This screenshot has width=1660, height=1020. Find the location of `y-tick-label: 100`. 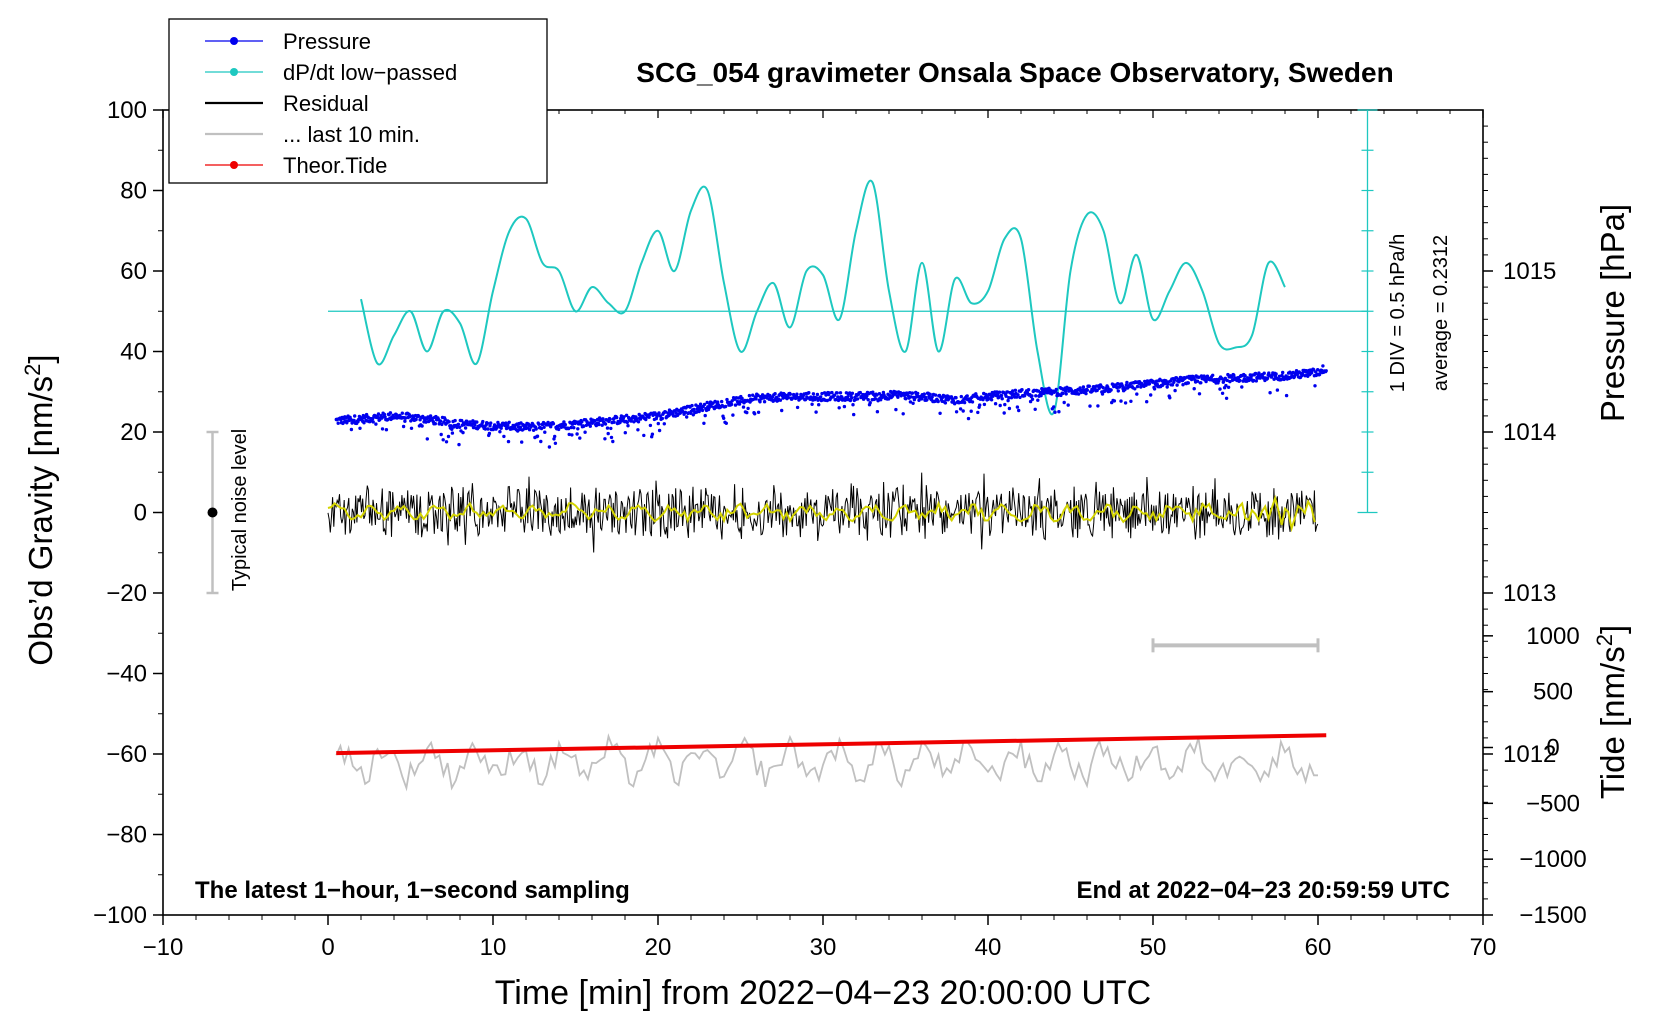

y-tick-label: 100 is located at coordinates (127, 110).